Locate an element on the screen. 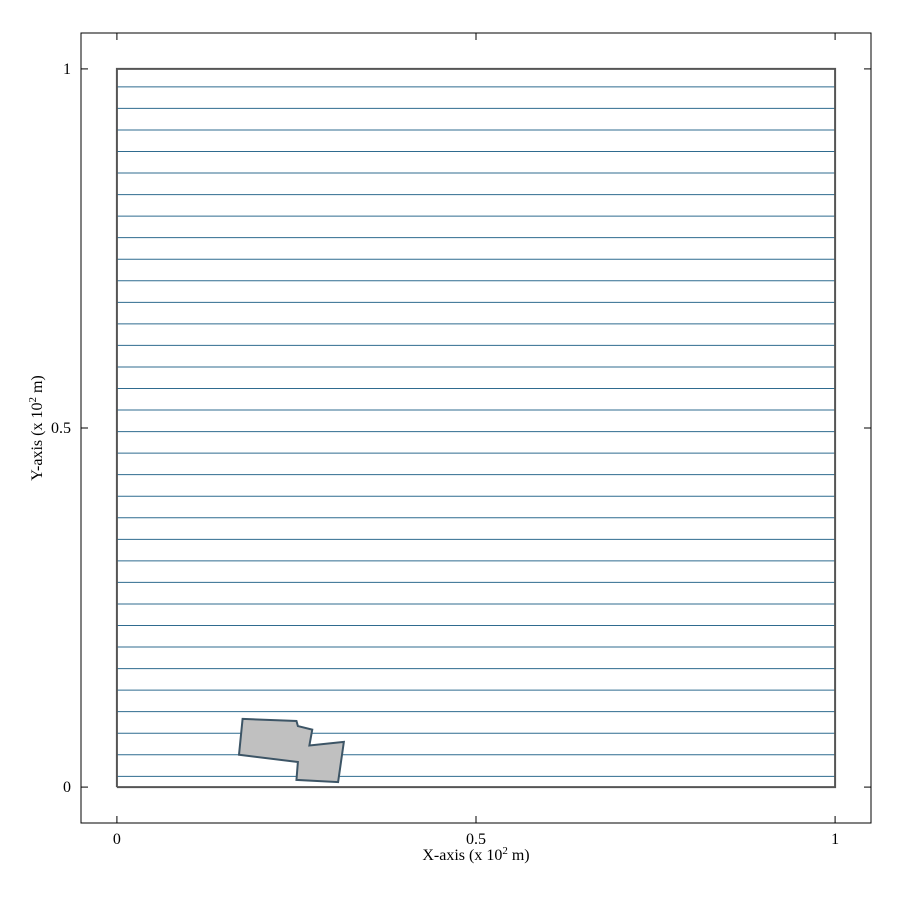  x-tick-label-1: 0 is located at coordinates (117, 839).